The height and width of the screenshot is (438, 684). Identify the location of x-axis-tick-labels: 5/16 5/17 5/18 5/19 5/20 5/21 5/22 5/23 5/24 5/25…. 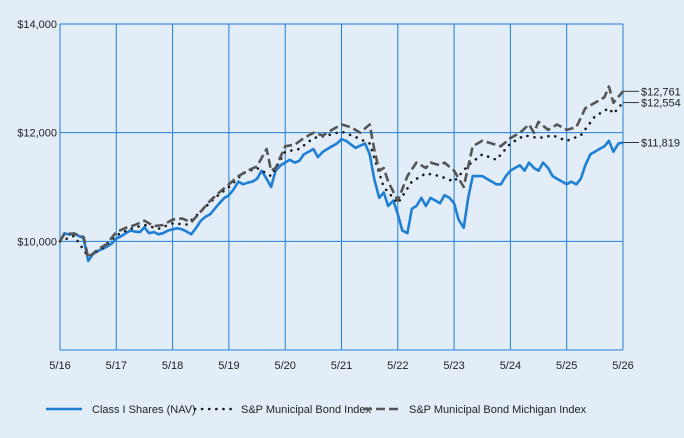
(341, 366).